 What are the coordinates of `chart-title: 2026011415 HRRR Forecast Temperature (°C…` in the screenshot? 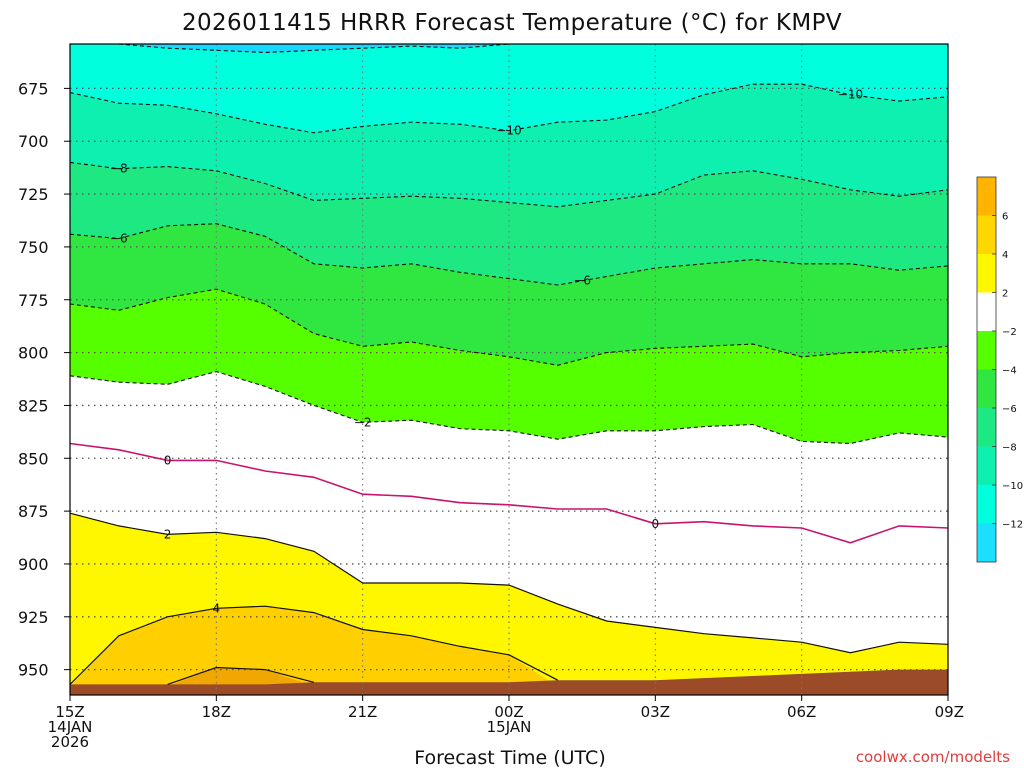 It's located at (512, 23).